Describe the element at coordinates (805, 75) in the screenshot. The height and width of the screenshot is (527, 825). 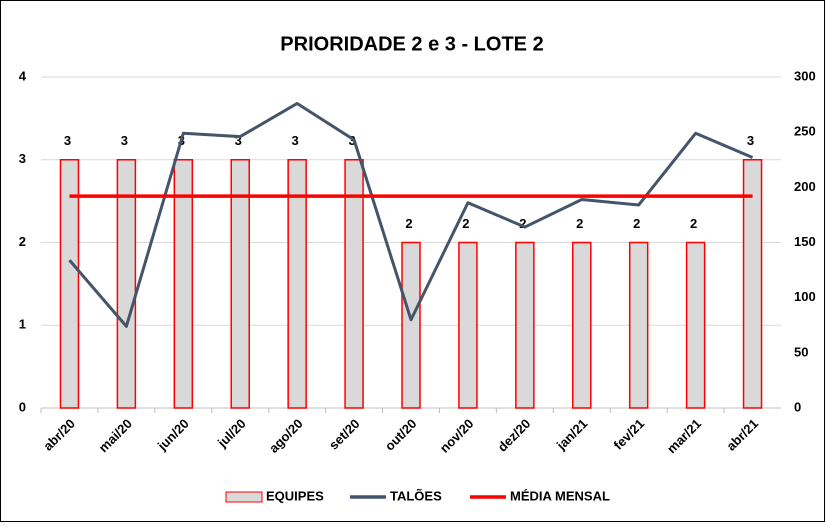
I see `y2-tick-label: 300` at that location.